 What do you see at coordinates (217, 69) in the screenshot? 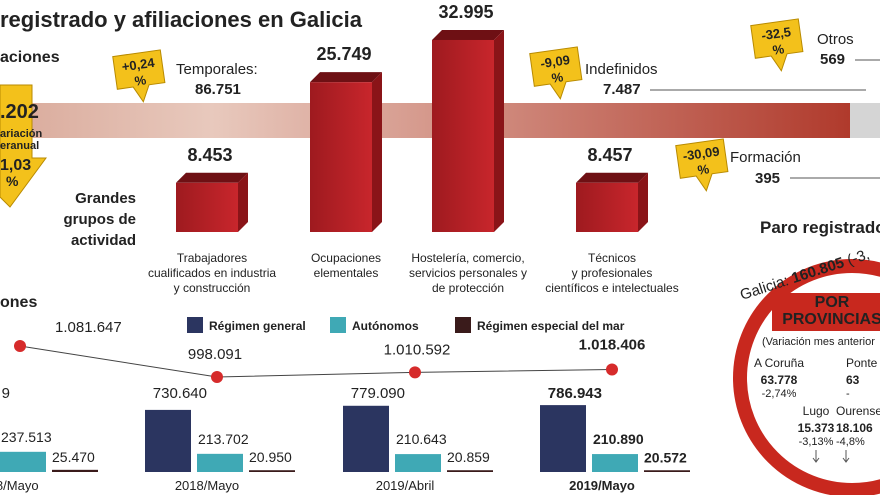
I see `type-name: Temporales:` at bounding box center [217, 69].